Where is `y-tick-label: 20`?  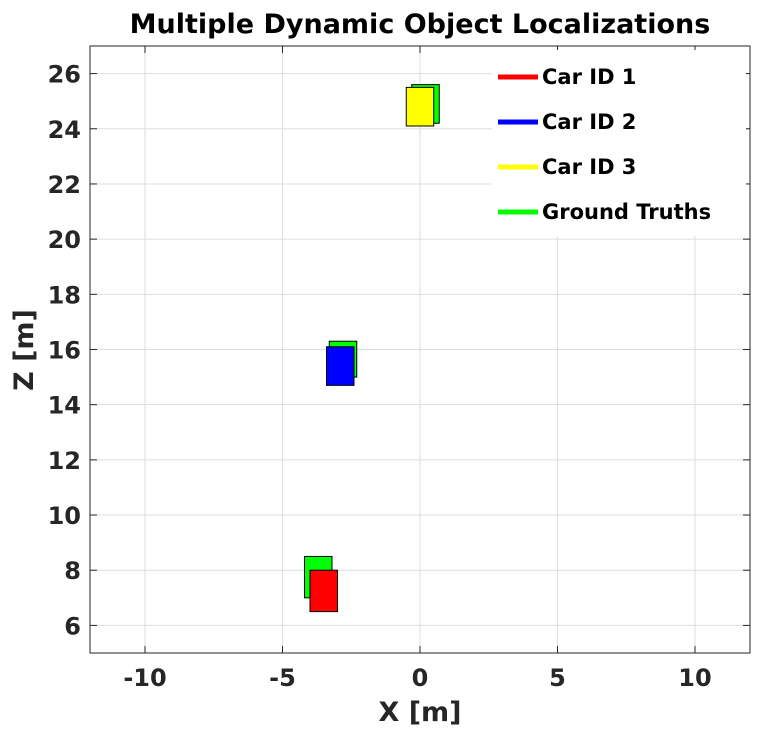 y-tick-label: 20 is located at coordinates (64, 240).